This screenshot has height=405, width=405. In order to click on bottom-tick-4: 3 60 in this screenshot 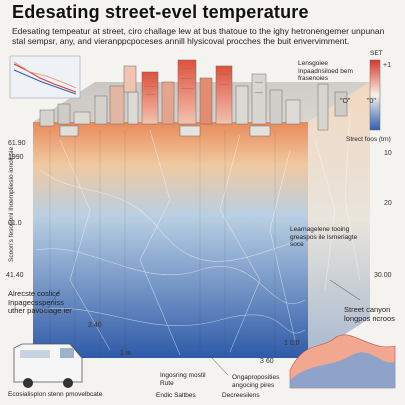, I will do `click(267, 361)`.